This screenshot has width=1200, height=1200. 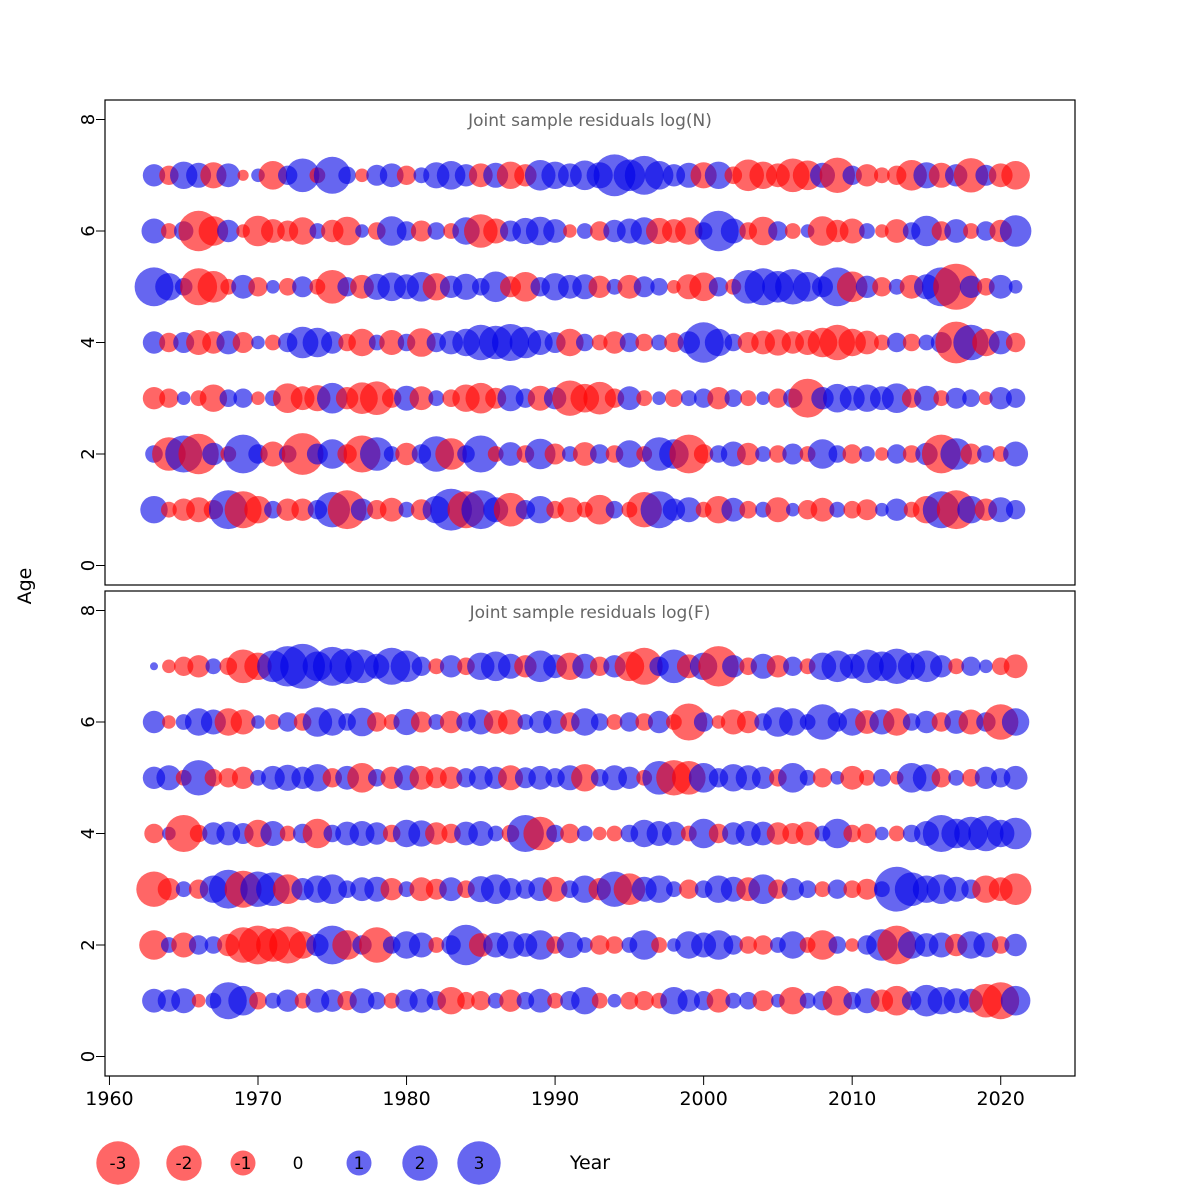 I want to click on y-tick-label: 2, so click(x=88, y=944).